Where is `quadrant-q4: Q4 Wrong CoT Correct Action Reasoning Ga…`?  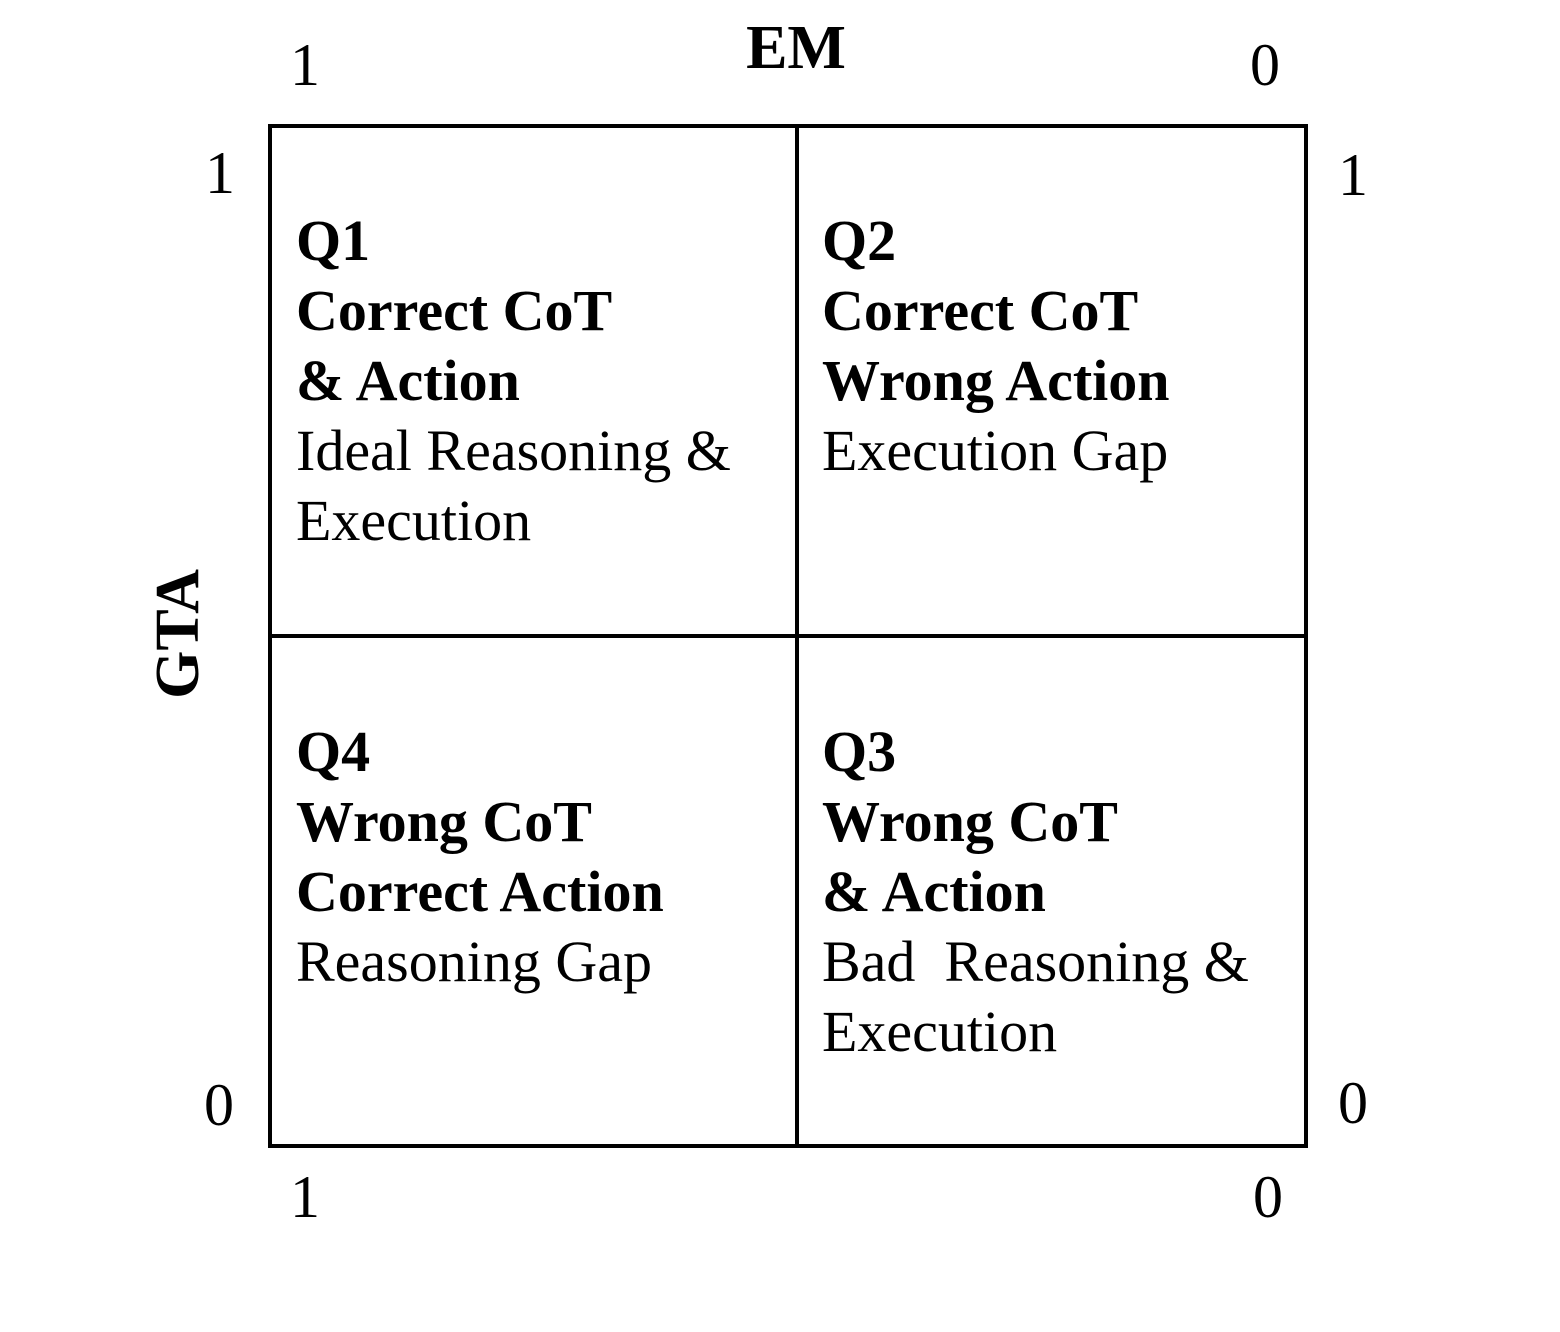
quadrant-q4: Q4 Wrong CoT Correct Action Reasoning Ga… is located at coordinates (480, 857).